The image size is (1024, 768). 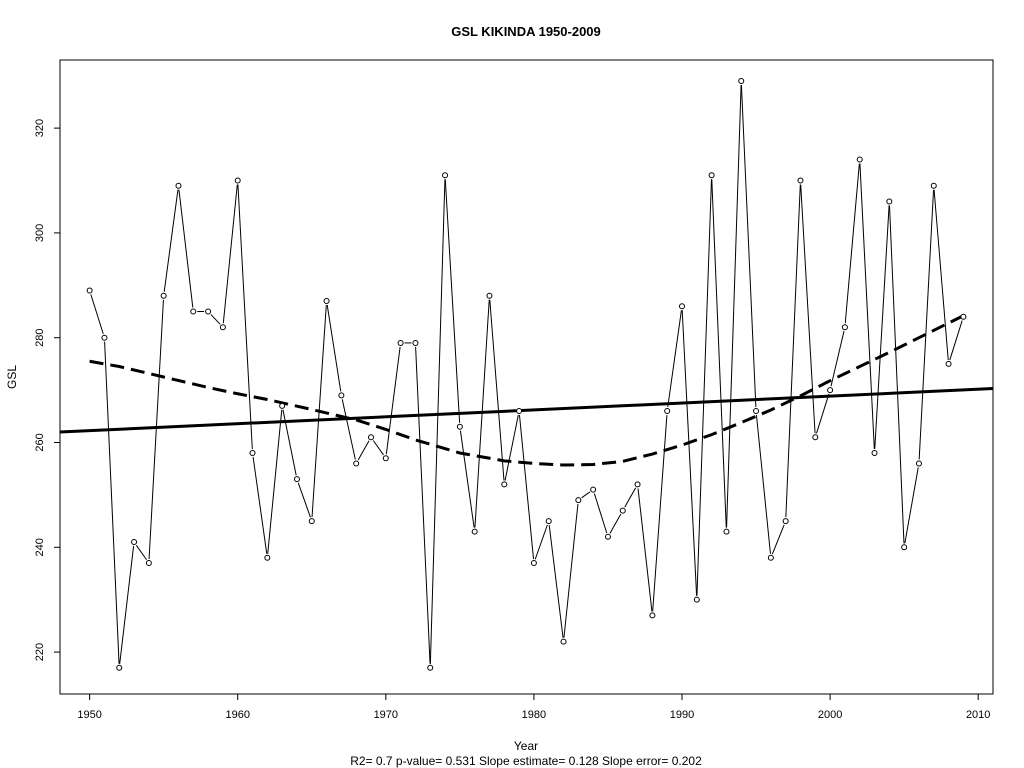 What do you see at coordinates (533, 707) in the screenshot?
I see `x-axis: 1950 1960 1970 1980 1990 2000 2010` at bounding box center [533, 707].